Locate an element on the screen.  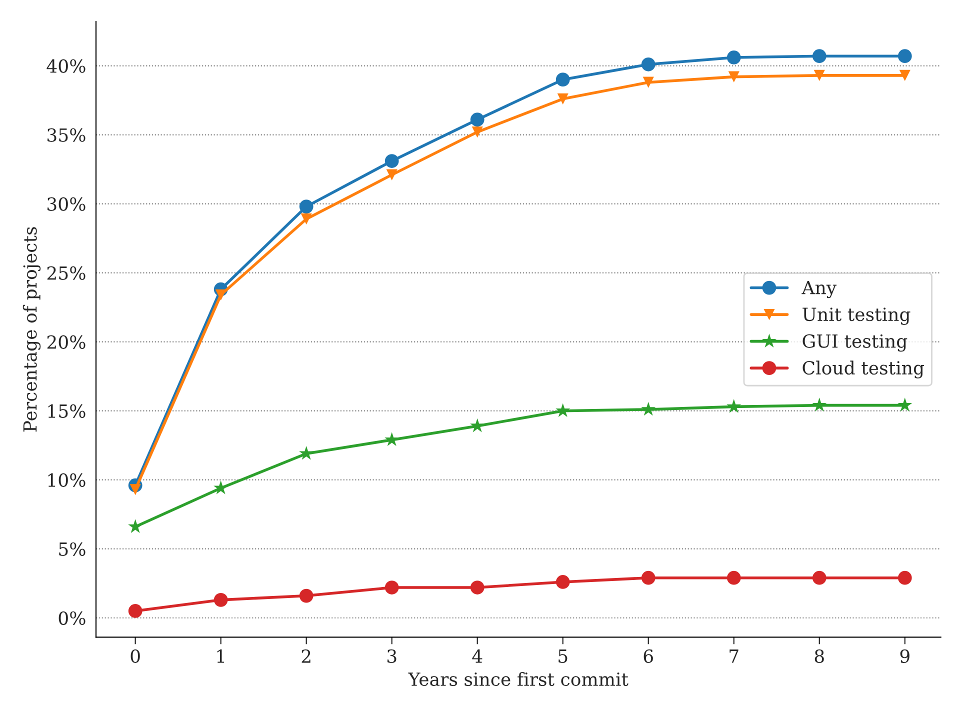
y-tick-label: 5% is located at coordinates (72, 549).